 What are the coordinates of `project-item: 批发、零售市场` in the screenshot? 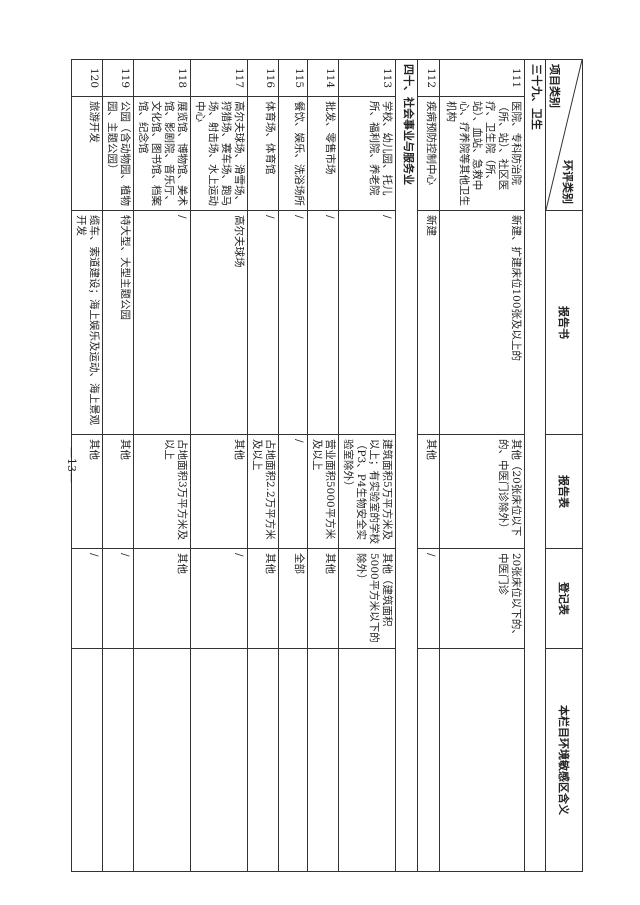 It's located at (323, 153).